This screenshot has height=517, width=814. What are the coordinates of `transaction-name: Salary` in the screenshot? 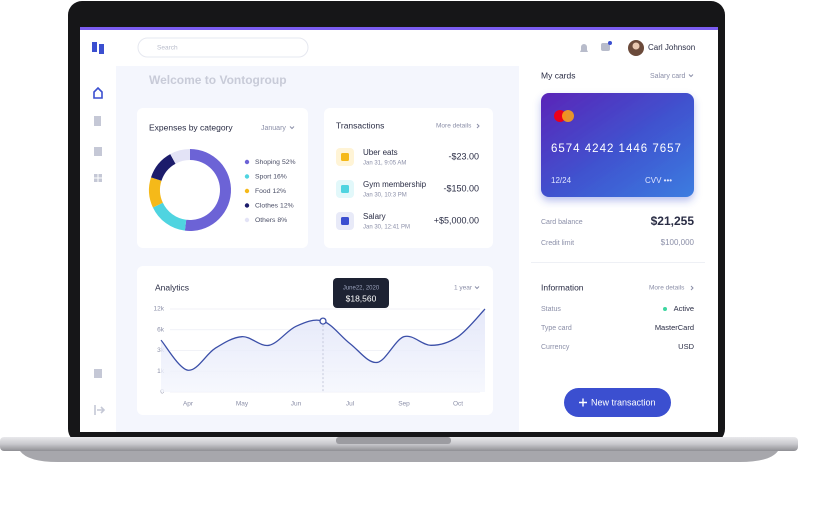 It's located at (374, 216).